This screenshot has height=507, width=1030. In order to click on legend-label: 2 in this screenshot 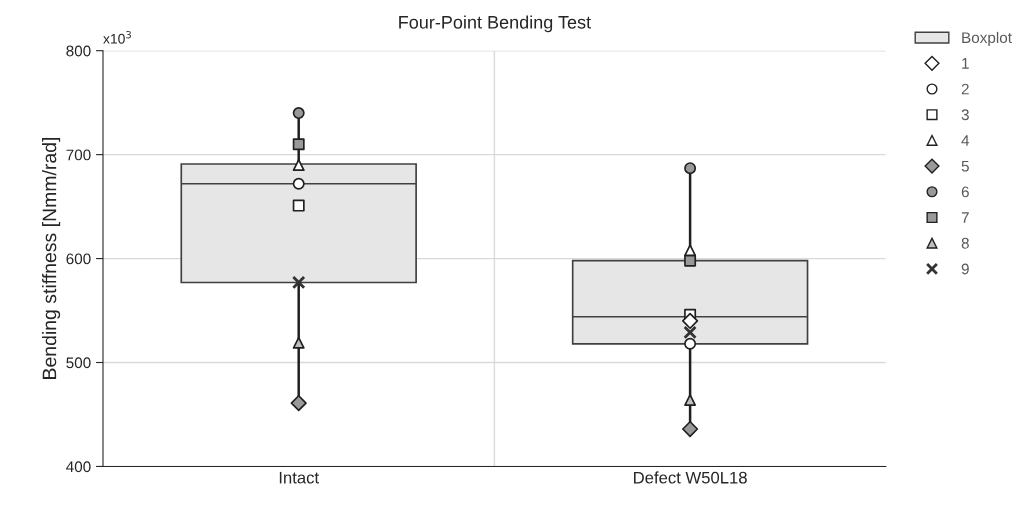, I will do `click(965, 89)`.